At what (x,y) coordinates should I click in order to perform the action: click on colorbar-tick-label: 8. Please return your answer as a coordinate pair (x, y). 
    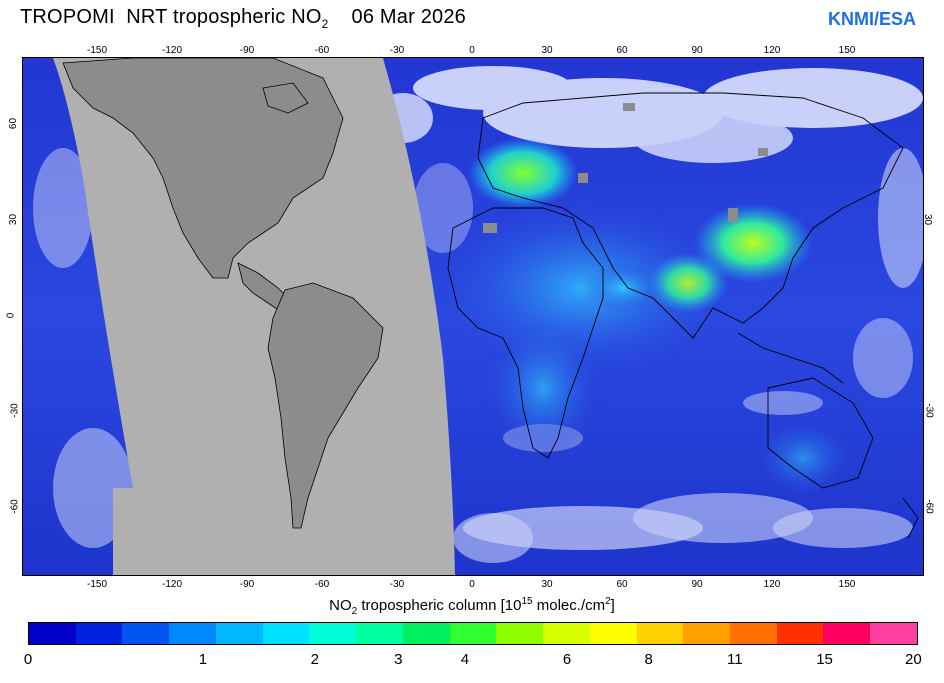
    Looking at the image, I should click on (648, 659).